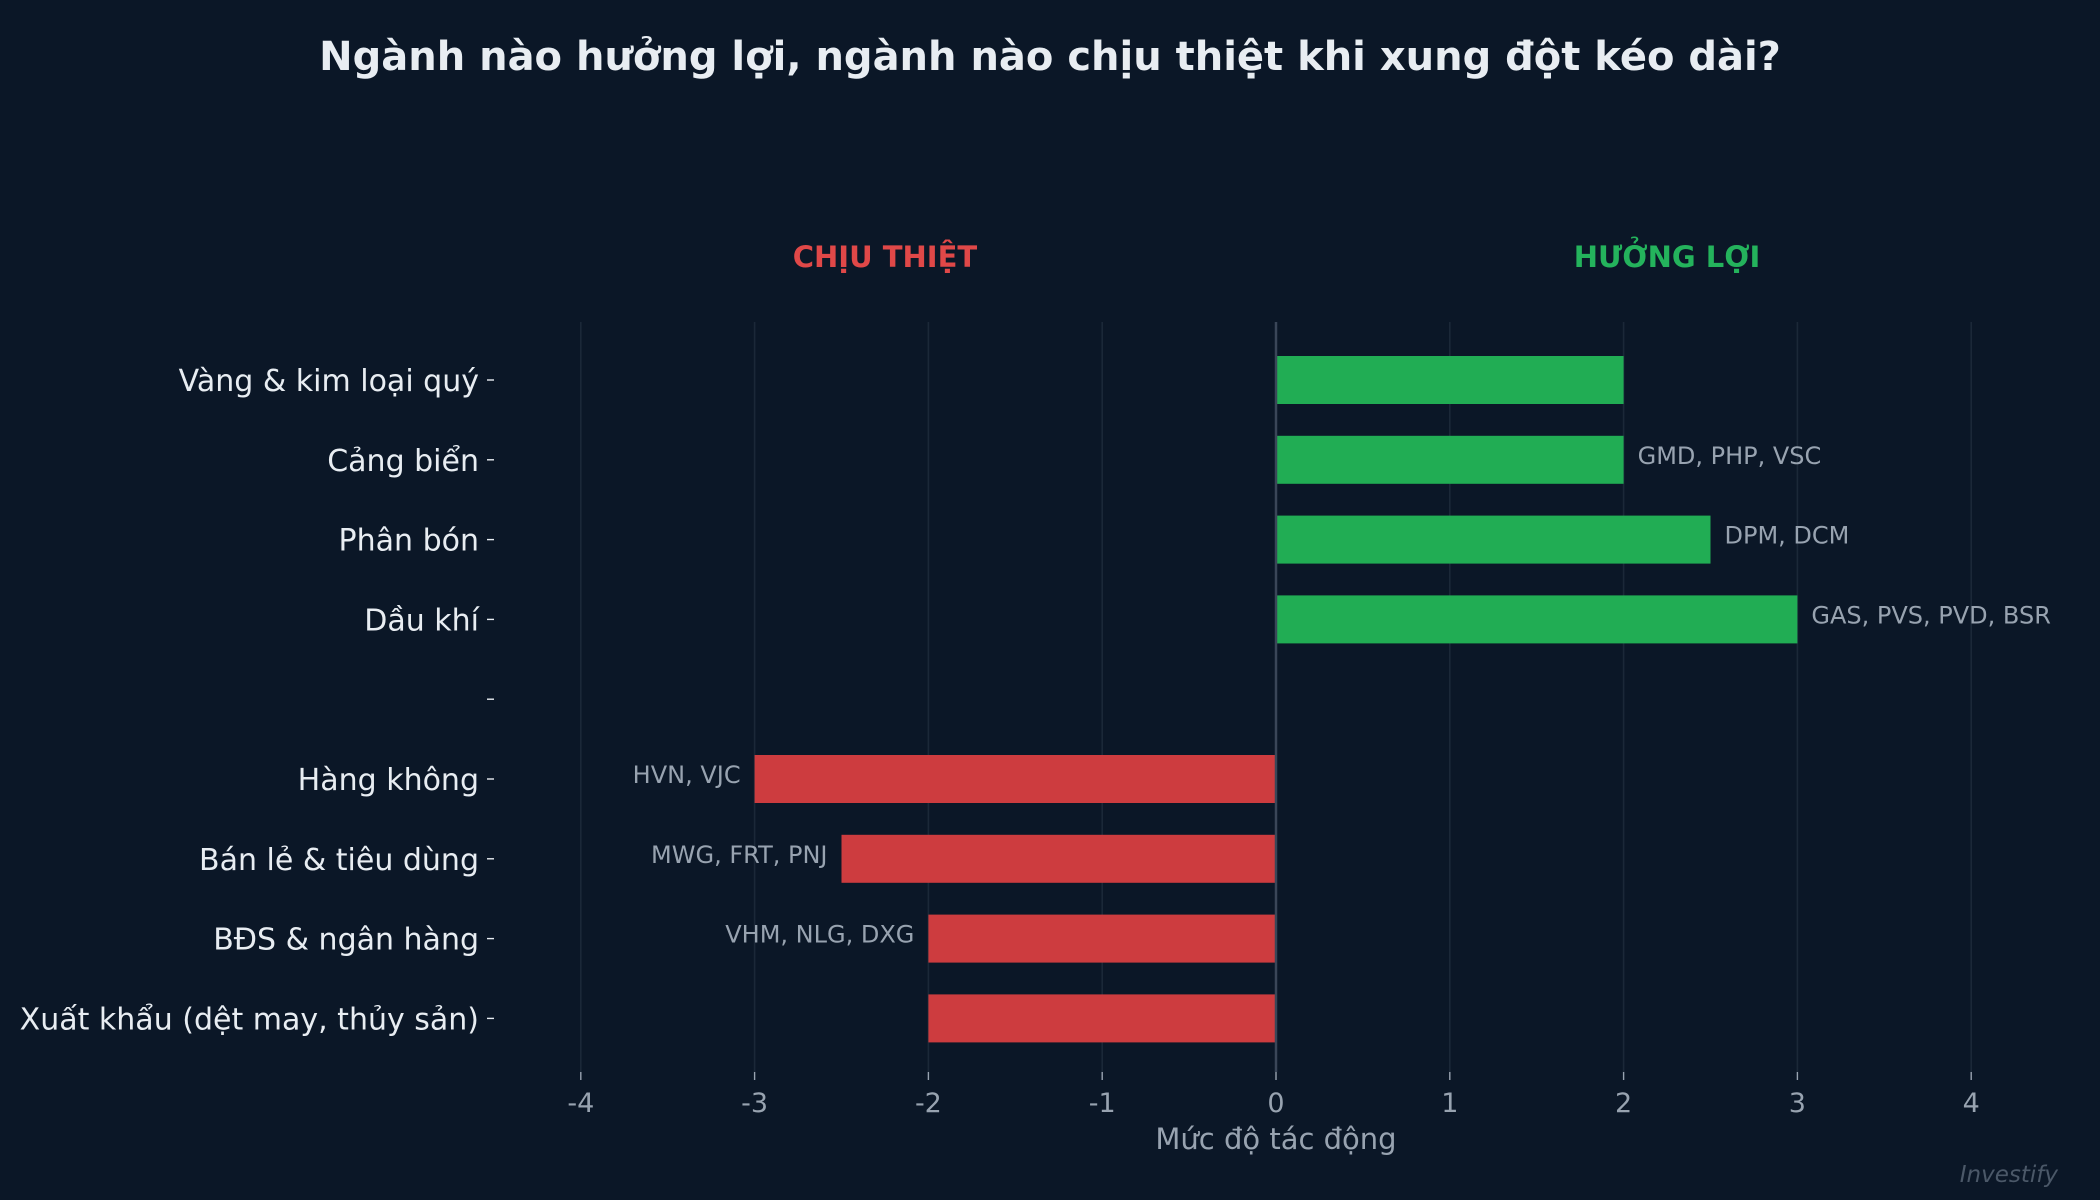 The image size is (2100, 1200). What do you see at coordinates (928, 1103) in the screenshot?
I see `x-tick-label: -2` at bounding box center [928, 1103].